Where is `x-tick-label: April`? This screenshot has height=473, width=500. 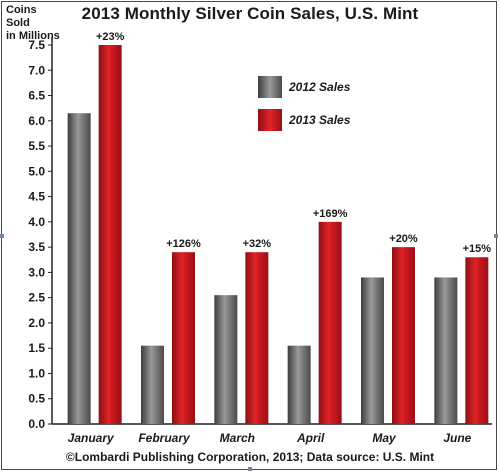 x-tick-label: April is located at coordinates (310, 438).